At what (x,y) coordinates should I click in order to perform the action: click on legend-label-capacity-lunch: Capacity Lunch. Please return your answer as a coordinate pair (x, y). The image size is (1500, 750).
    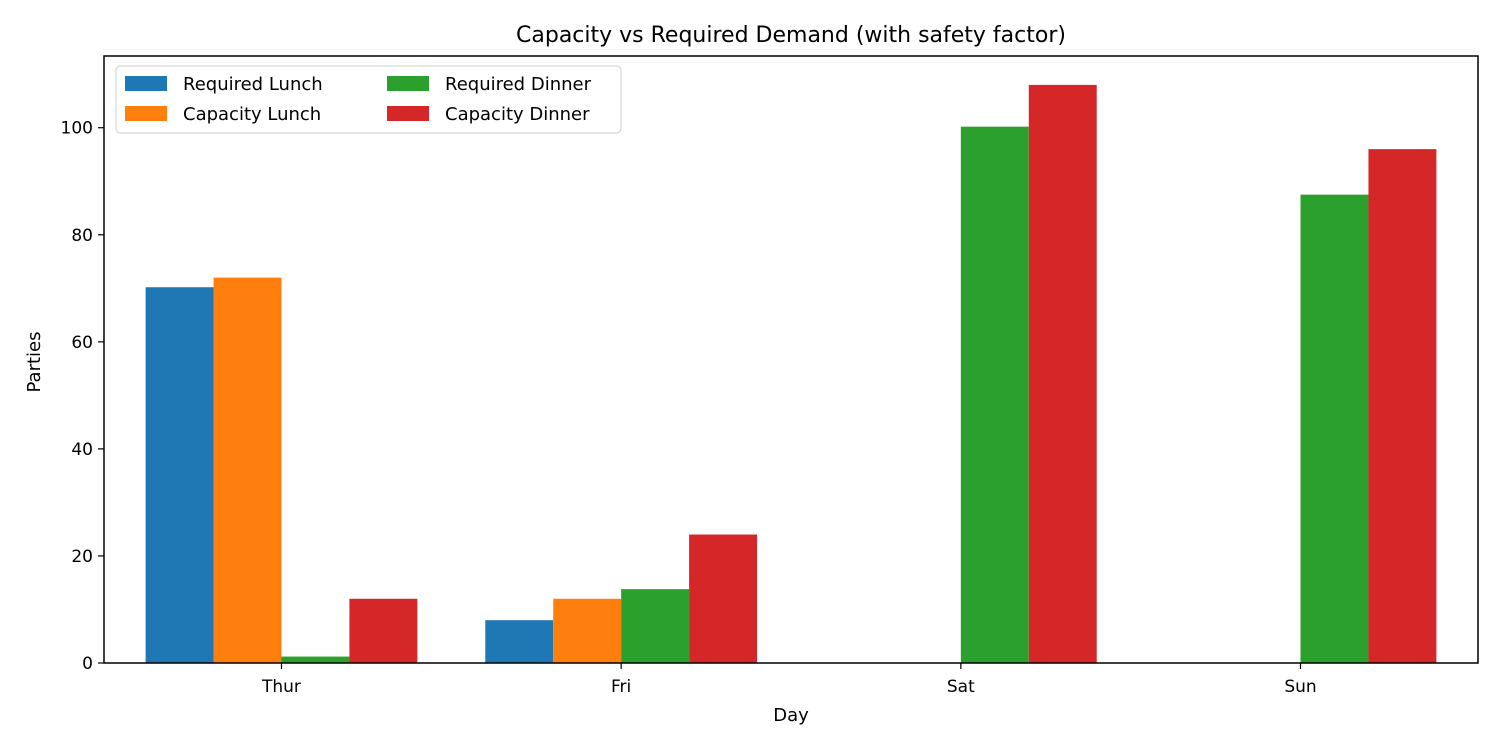
    Looking at the image, I should click on (252, 114).